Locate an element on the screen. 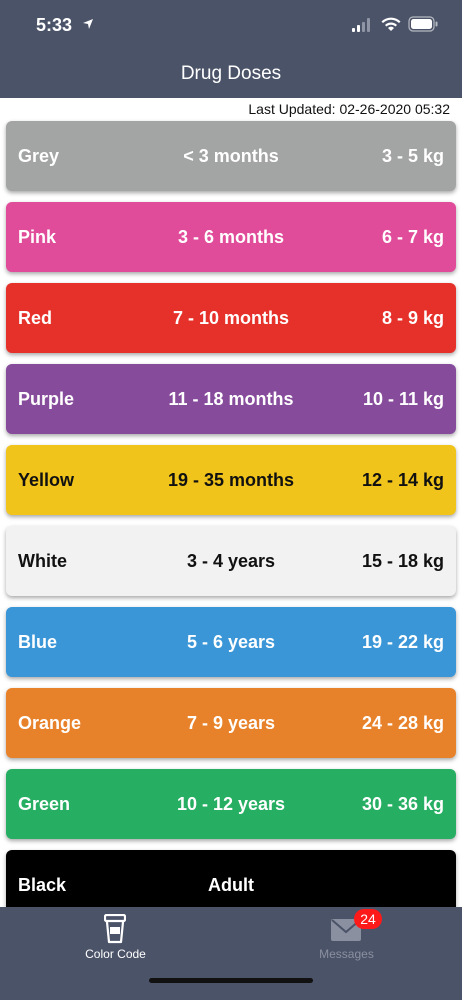 Image resolution: width=462 pixels, height=1000 pixels. row-weight-range: 15 - 18 kg is located at coordinates (402, 561).